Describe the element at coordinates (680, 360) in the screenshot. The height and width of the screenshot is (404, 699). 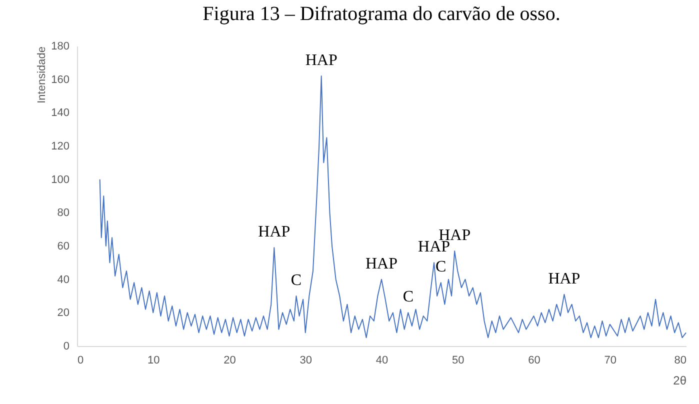
I see `x-tick-label: 80` at that location.